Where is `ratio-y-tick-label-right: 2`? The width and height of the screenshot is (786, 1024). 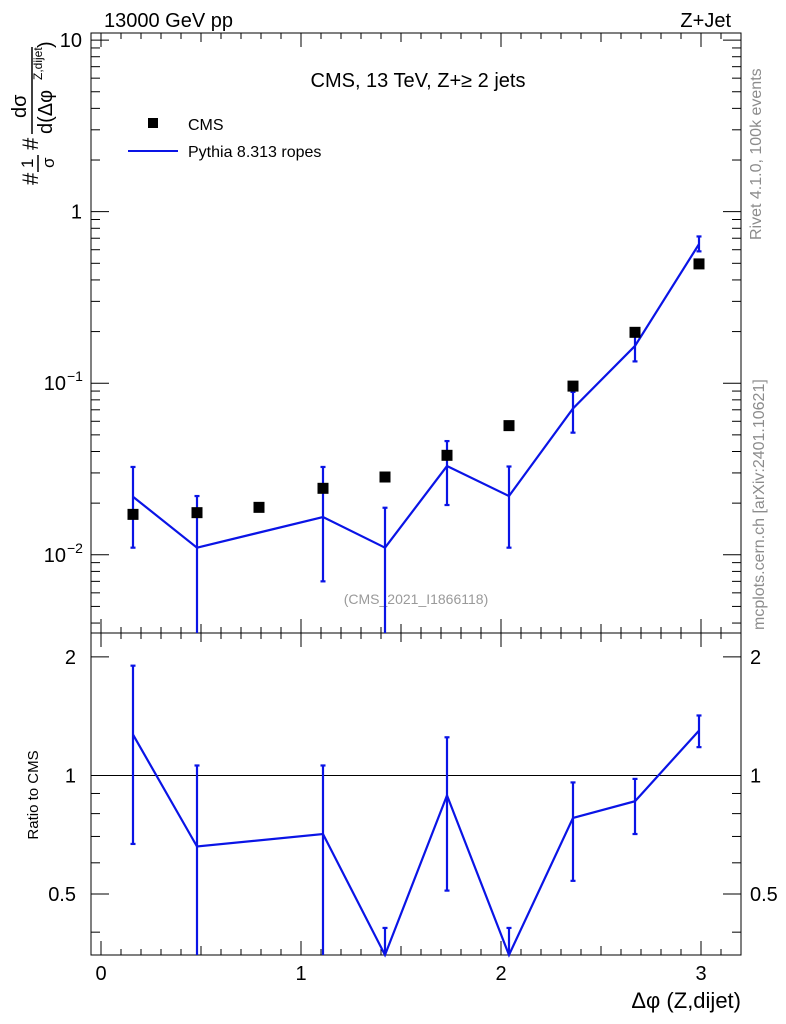 ratio-y-tick-label-right: 2 is located at coordinates (755, 658).